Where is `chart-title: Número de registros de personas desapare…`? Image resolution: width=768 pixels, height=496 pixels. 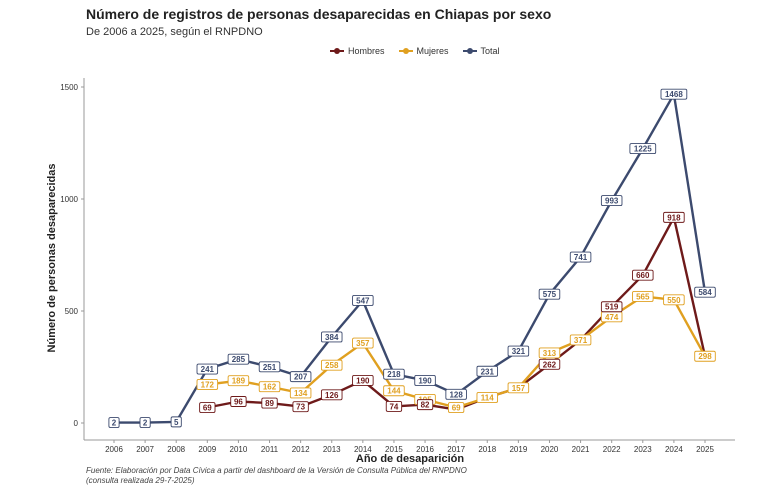
chart-title: Número de registros de personas desapare… is located at coordinates (319, 14).